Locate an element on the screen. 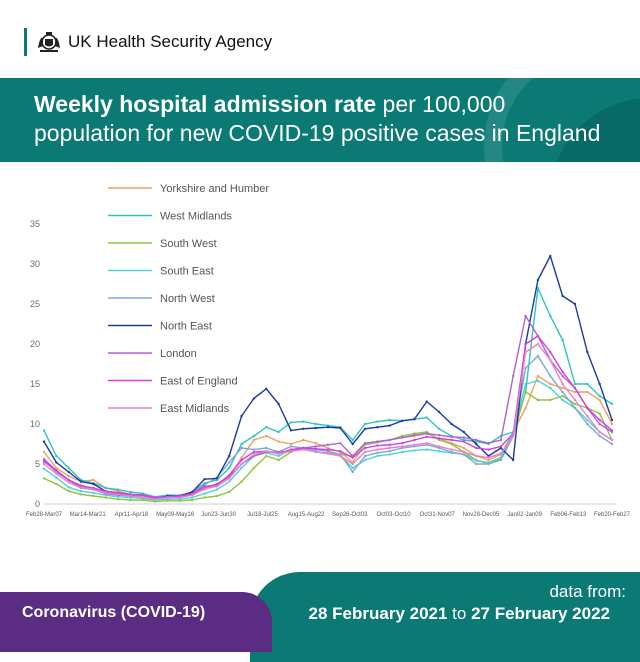 The image size is (640, 662). agency-name: UK Health Security Agency is located at coordinates (170, 41).